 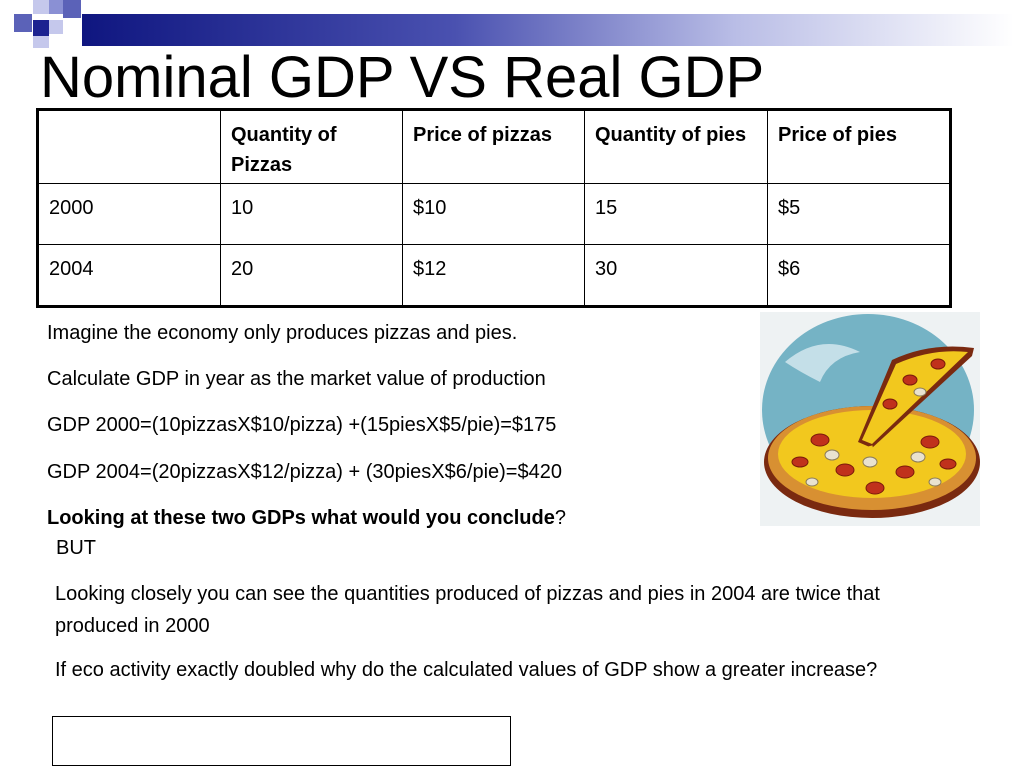 I want to click on title-gradient-bar, so click(x=548, y=30).